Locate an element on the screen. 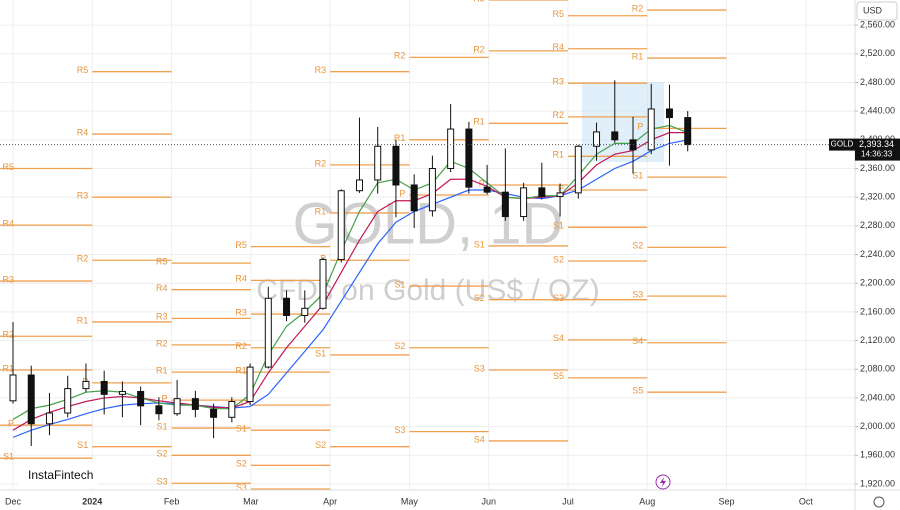 The image size is (900, 510). price-tag is located at coordinates (877, 149).